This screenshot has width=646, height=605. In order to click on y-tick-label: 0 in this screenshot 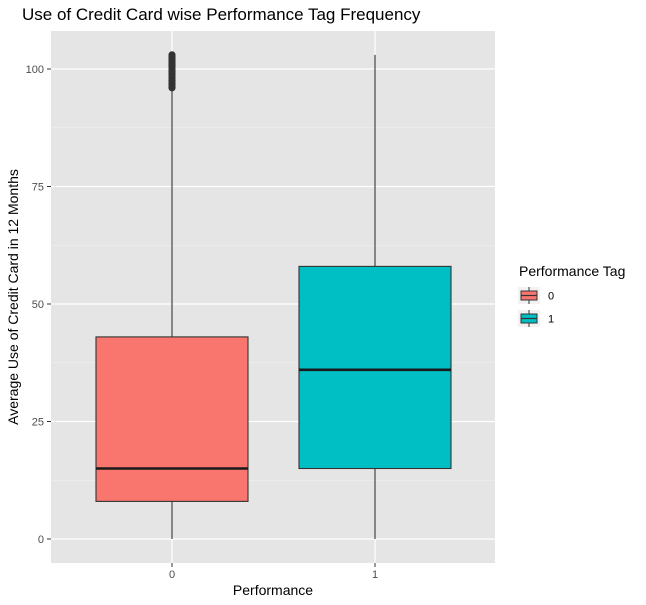, I will do `click(41, 540)`.